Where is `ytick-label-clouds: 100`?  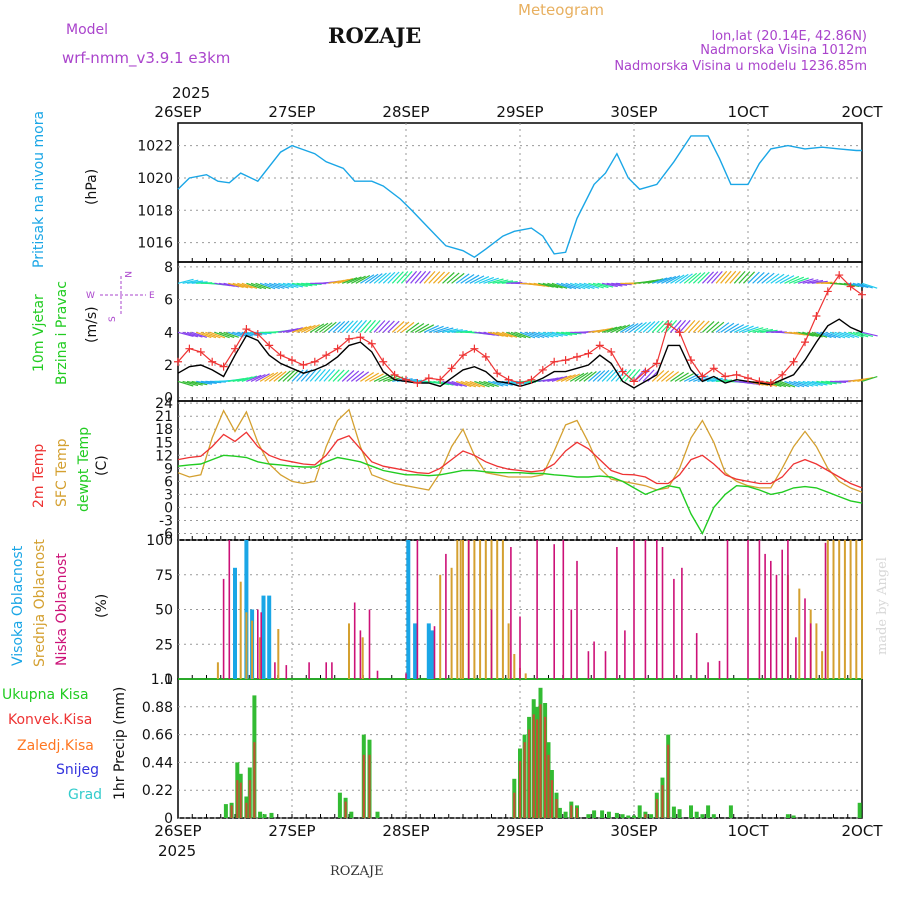
ytick-label-clouds: 100 is located at coordinates (159, 541).